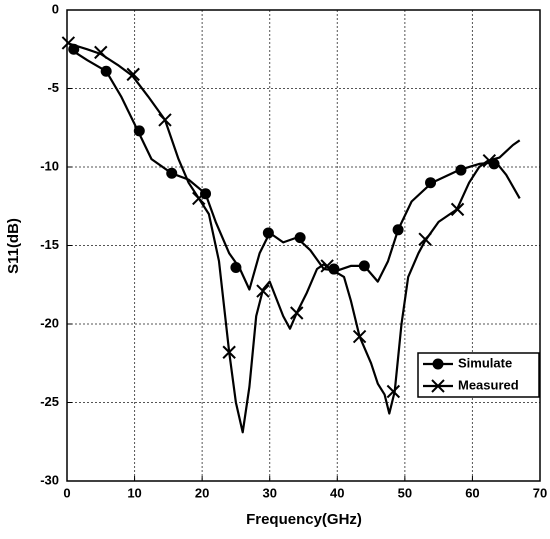 The height and width of the screenshot is (539, 550). What do you see at coordinates (488, 384) in the screenshot?
I see `legend-label: Measured` at bounding box center [488, 384].